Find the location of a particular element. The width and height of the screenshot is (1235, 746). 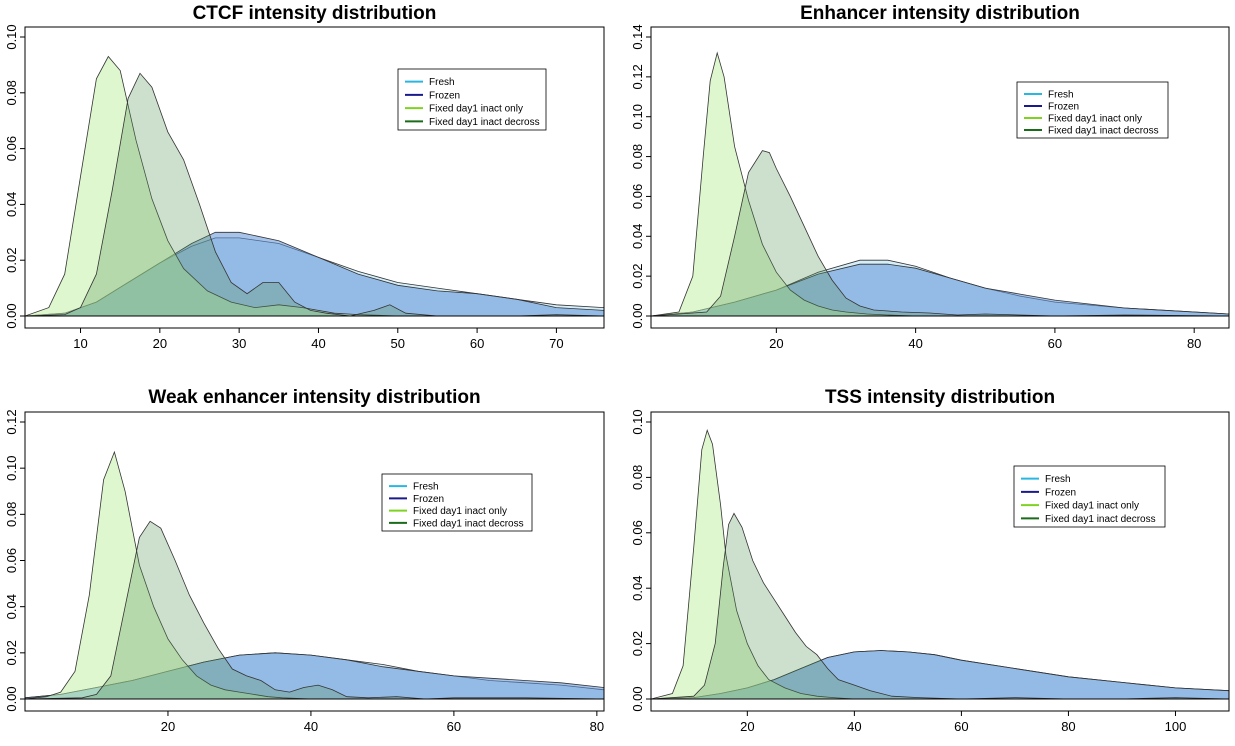

x-tick-label: 50 is located at coordinates (398, 343).